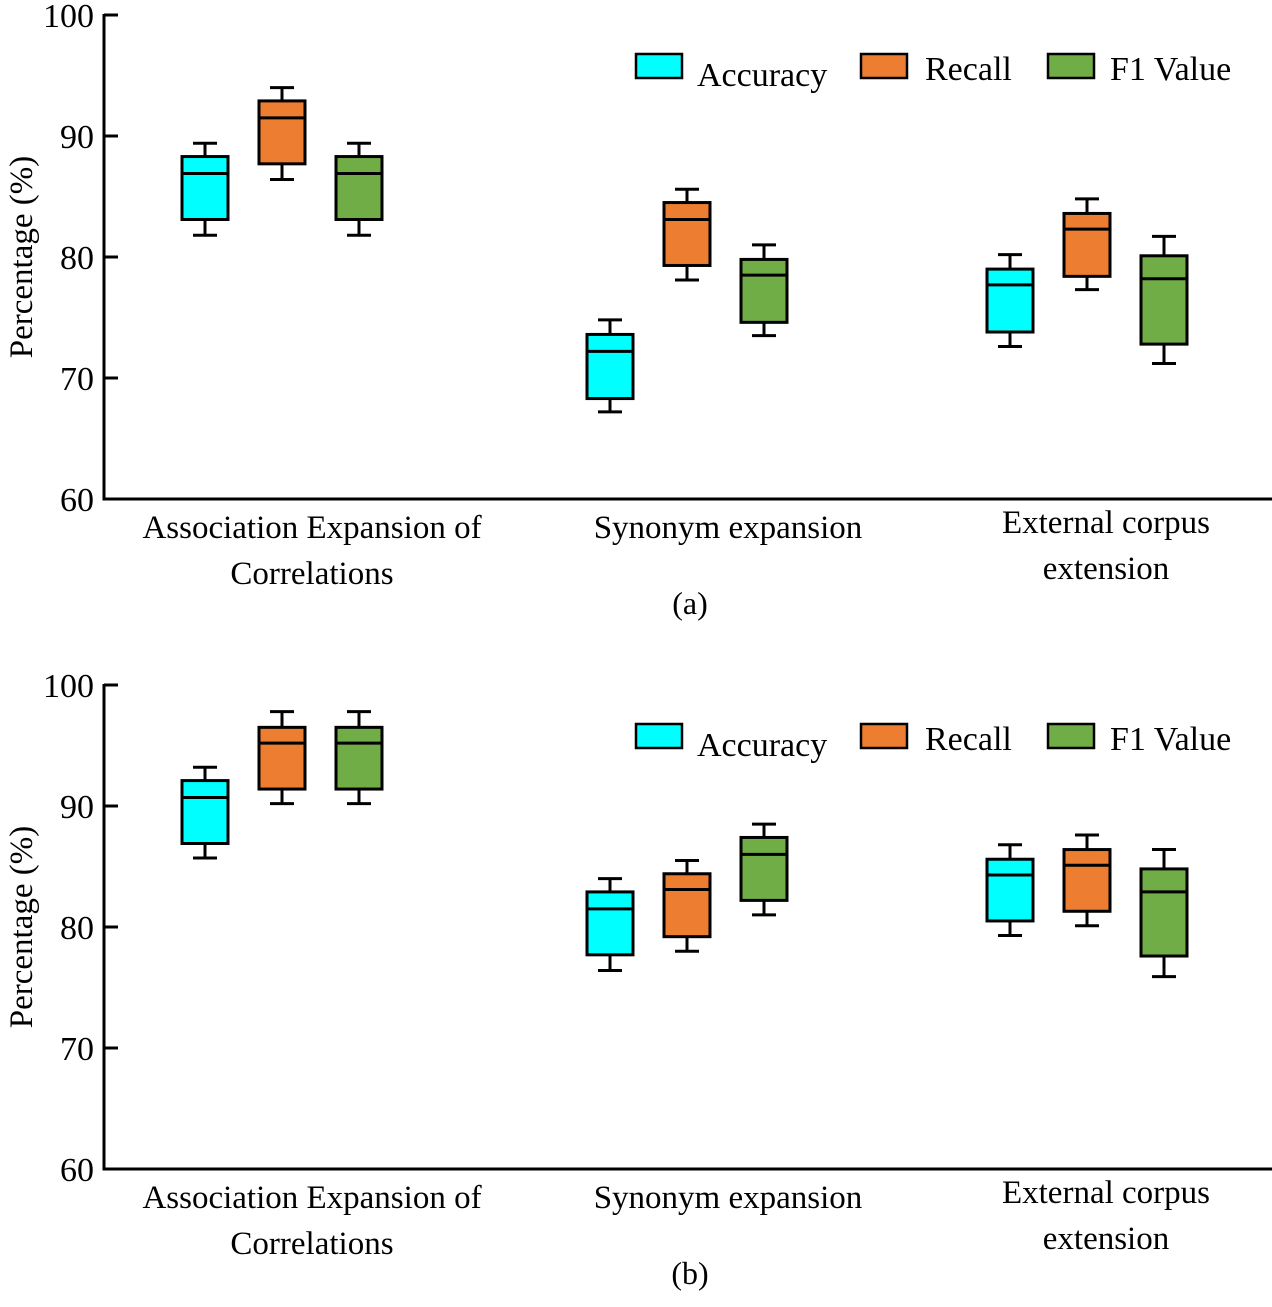 This screenshot has width=1272, height=1307. What do you see at coordinates (690, 603) in the screenshot?
I see `panel-label: (a)` at bounding box center [690, 603].